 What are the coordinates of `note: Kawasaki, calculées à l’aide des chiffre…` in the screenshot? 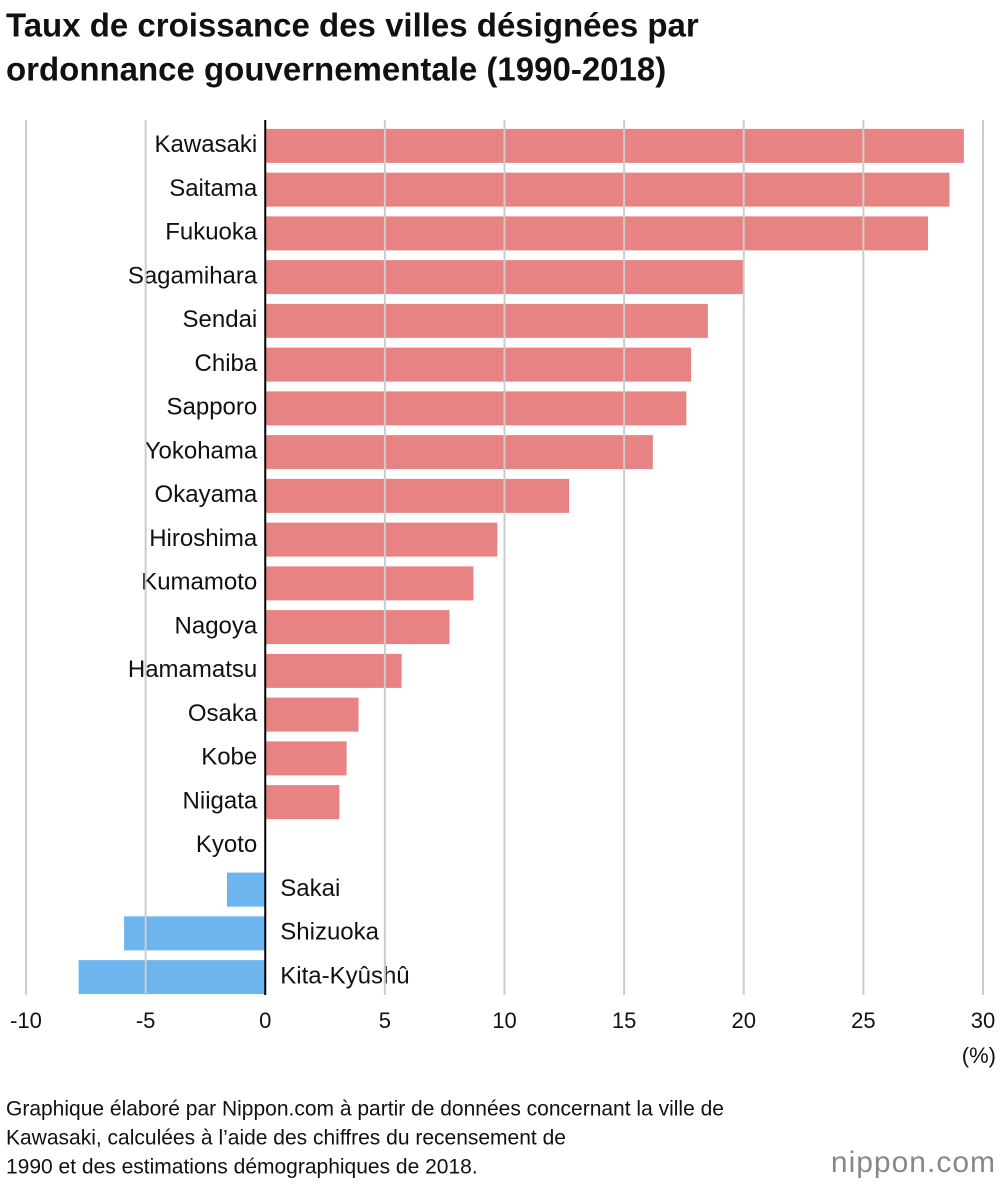 It's located at (286, 1138).